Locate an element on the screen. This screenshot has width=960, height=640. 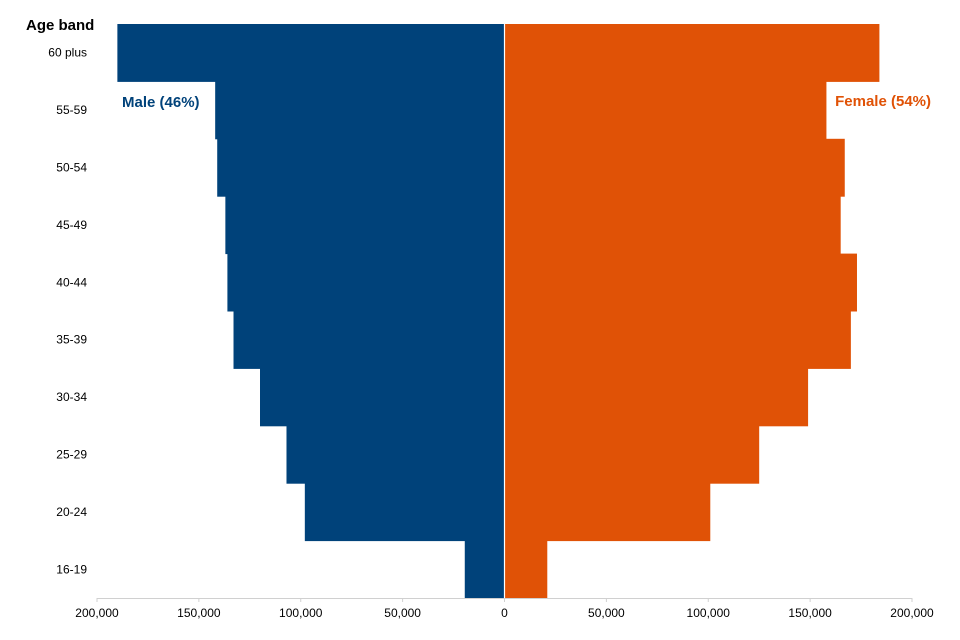
category-label: 25-29 is located at coordinates (71, 455).